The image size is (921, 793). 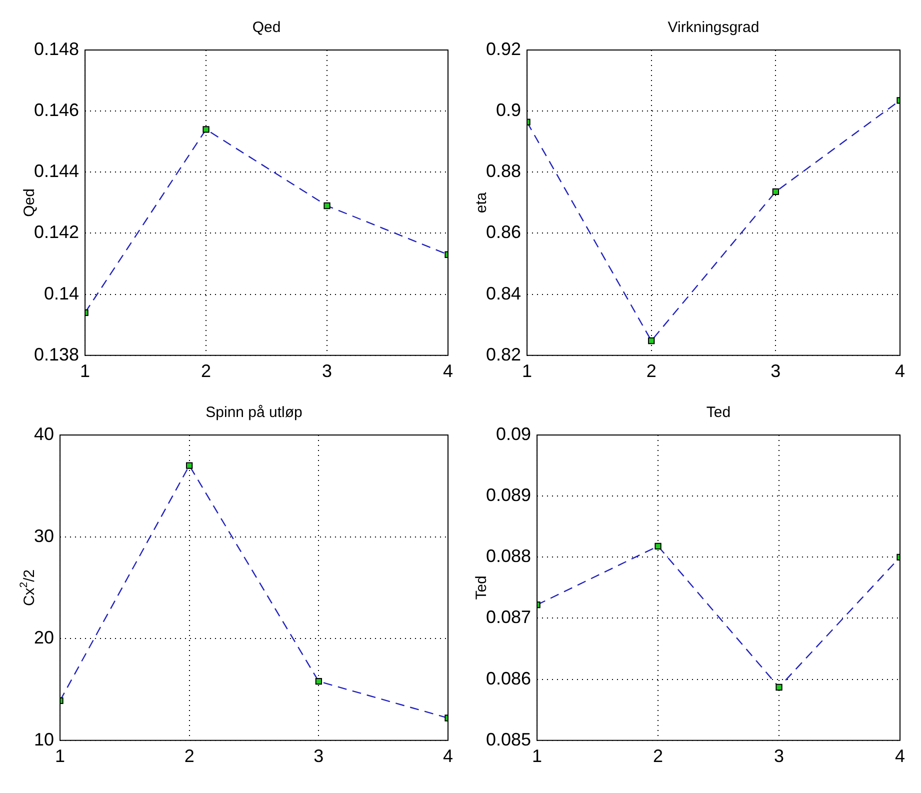 What do you see at coordinates (57, 48) in the screenshot?
I see `y-tick-label: 0.148` at bounding box center [57, 48].